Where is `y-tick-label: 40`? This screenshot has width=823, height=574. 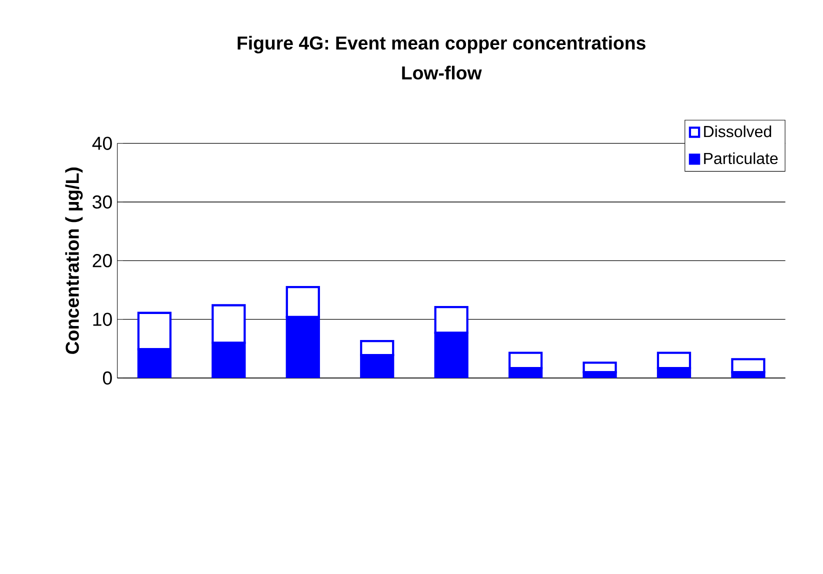
y-tick-label: 40 is located at coordinates (102, 143).